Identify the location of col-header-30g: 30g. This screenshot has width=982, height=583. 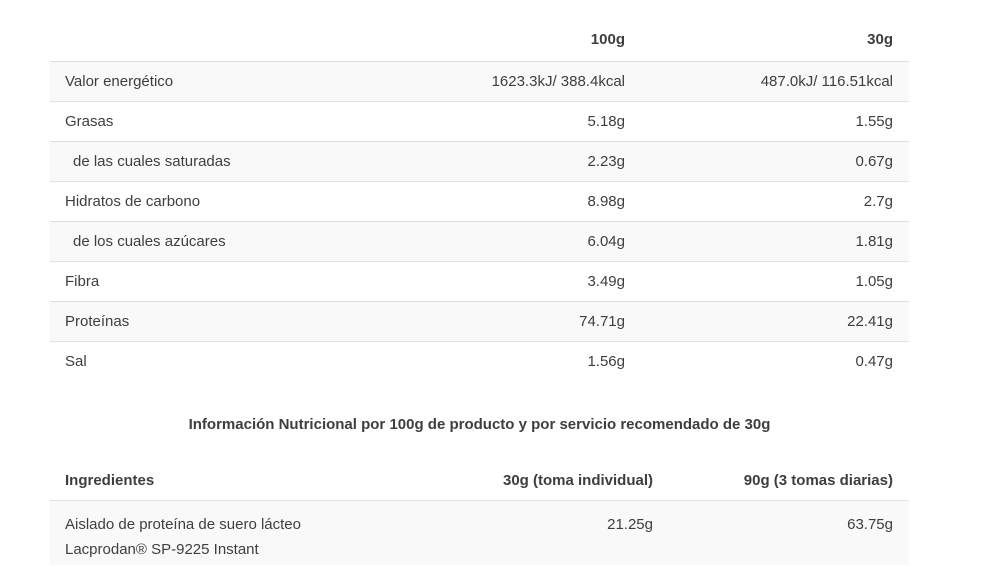
(880, 39).